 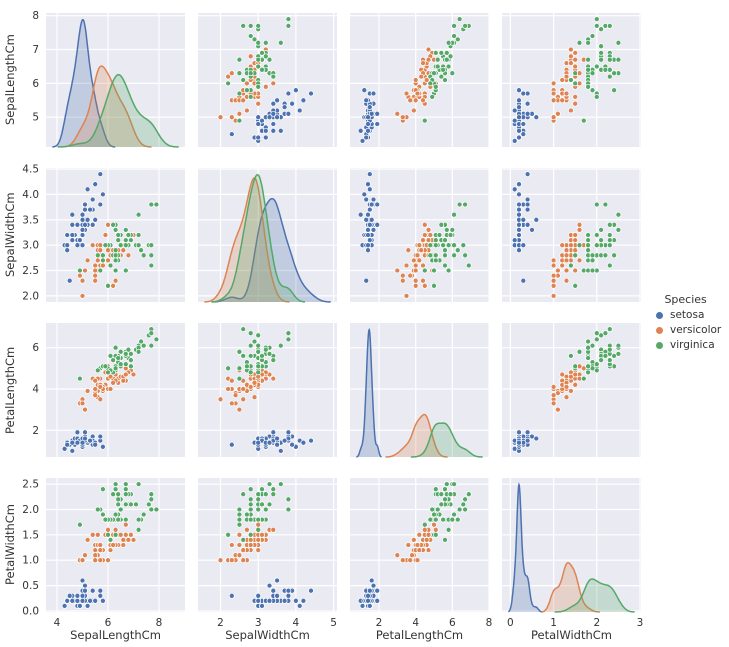 What do you see at coordinates (10, 545) in the screenshot?
I see `y-axis-title-petal-width: PetalWidthCm` at bounding box center [10, 545].